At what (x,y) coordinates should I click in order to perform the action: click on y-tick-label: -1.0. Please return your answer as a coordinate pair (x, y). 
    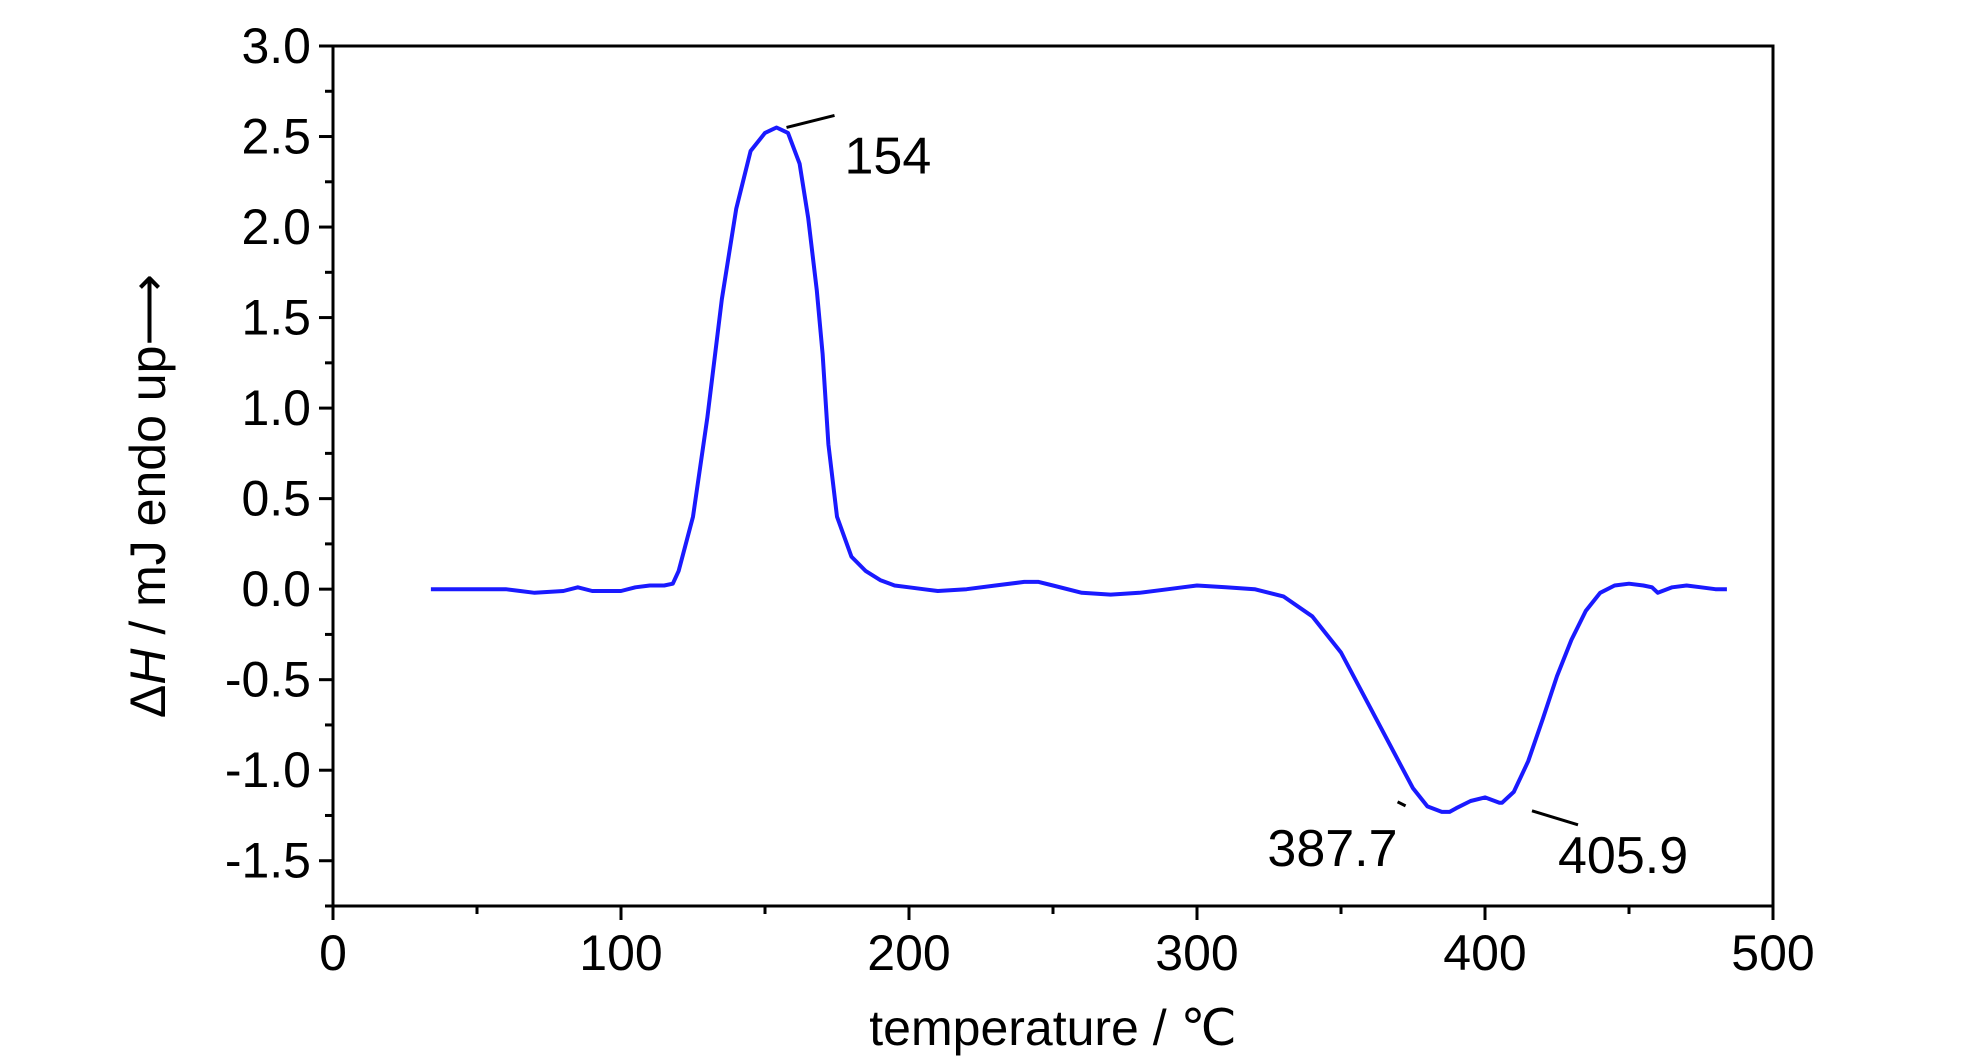
    Looking at the image, I should click on (268, 770).